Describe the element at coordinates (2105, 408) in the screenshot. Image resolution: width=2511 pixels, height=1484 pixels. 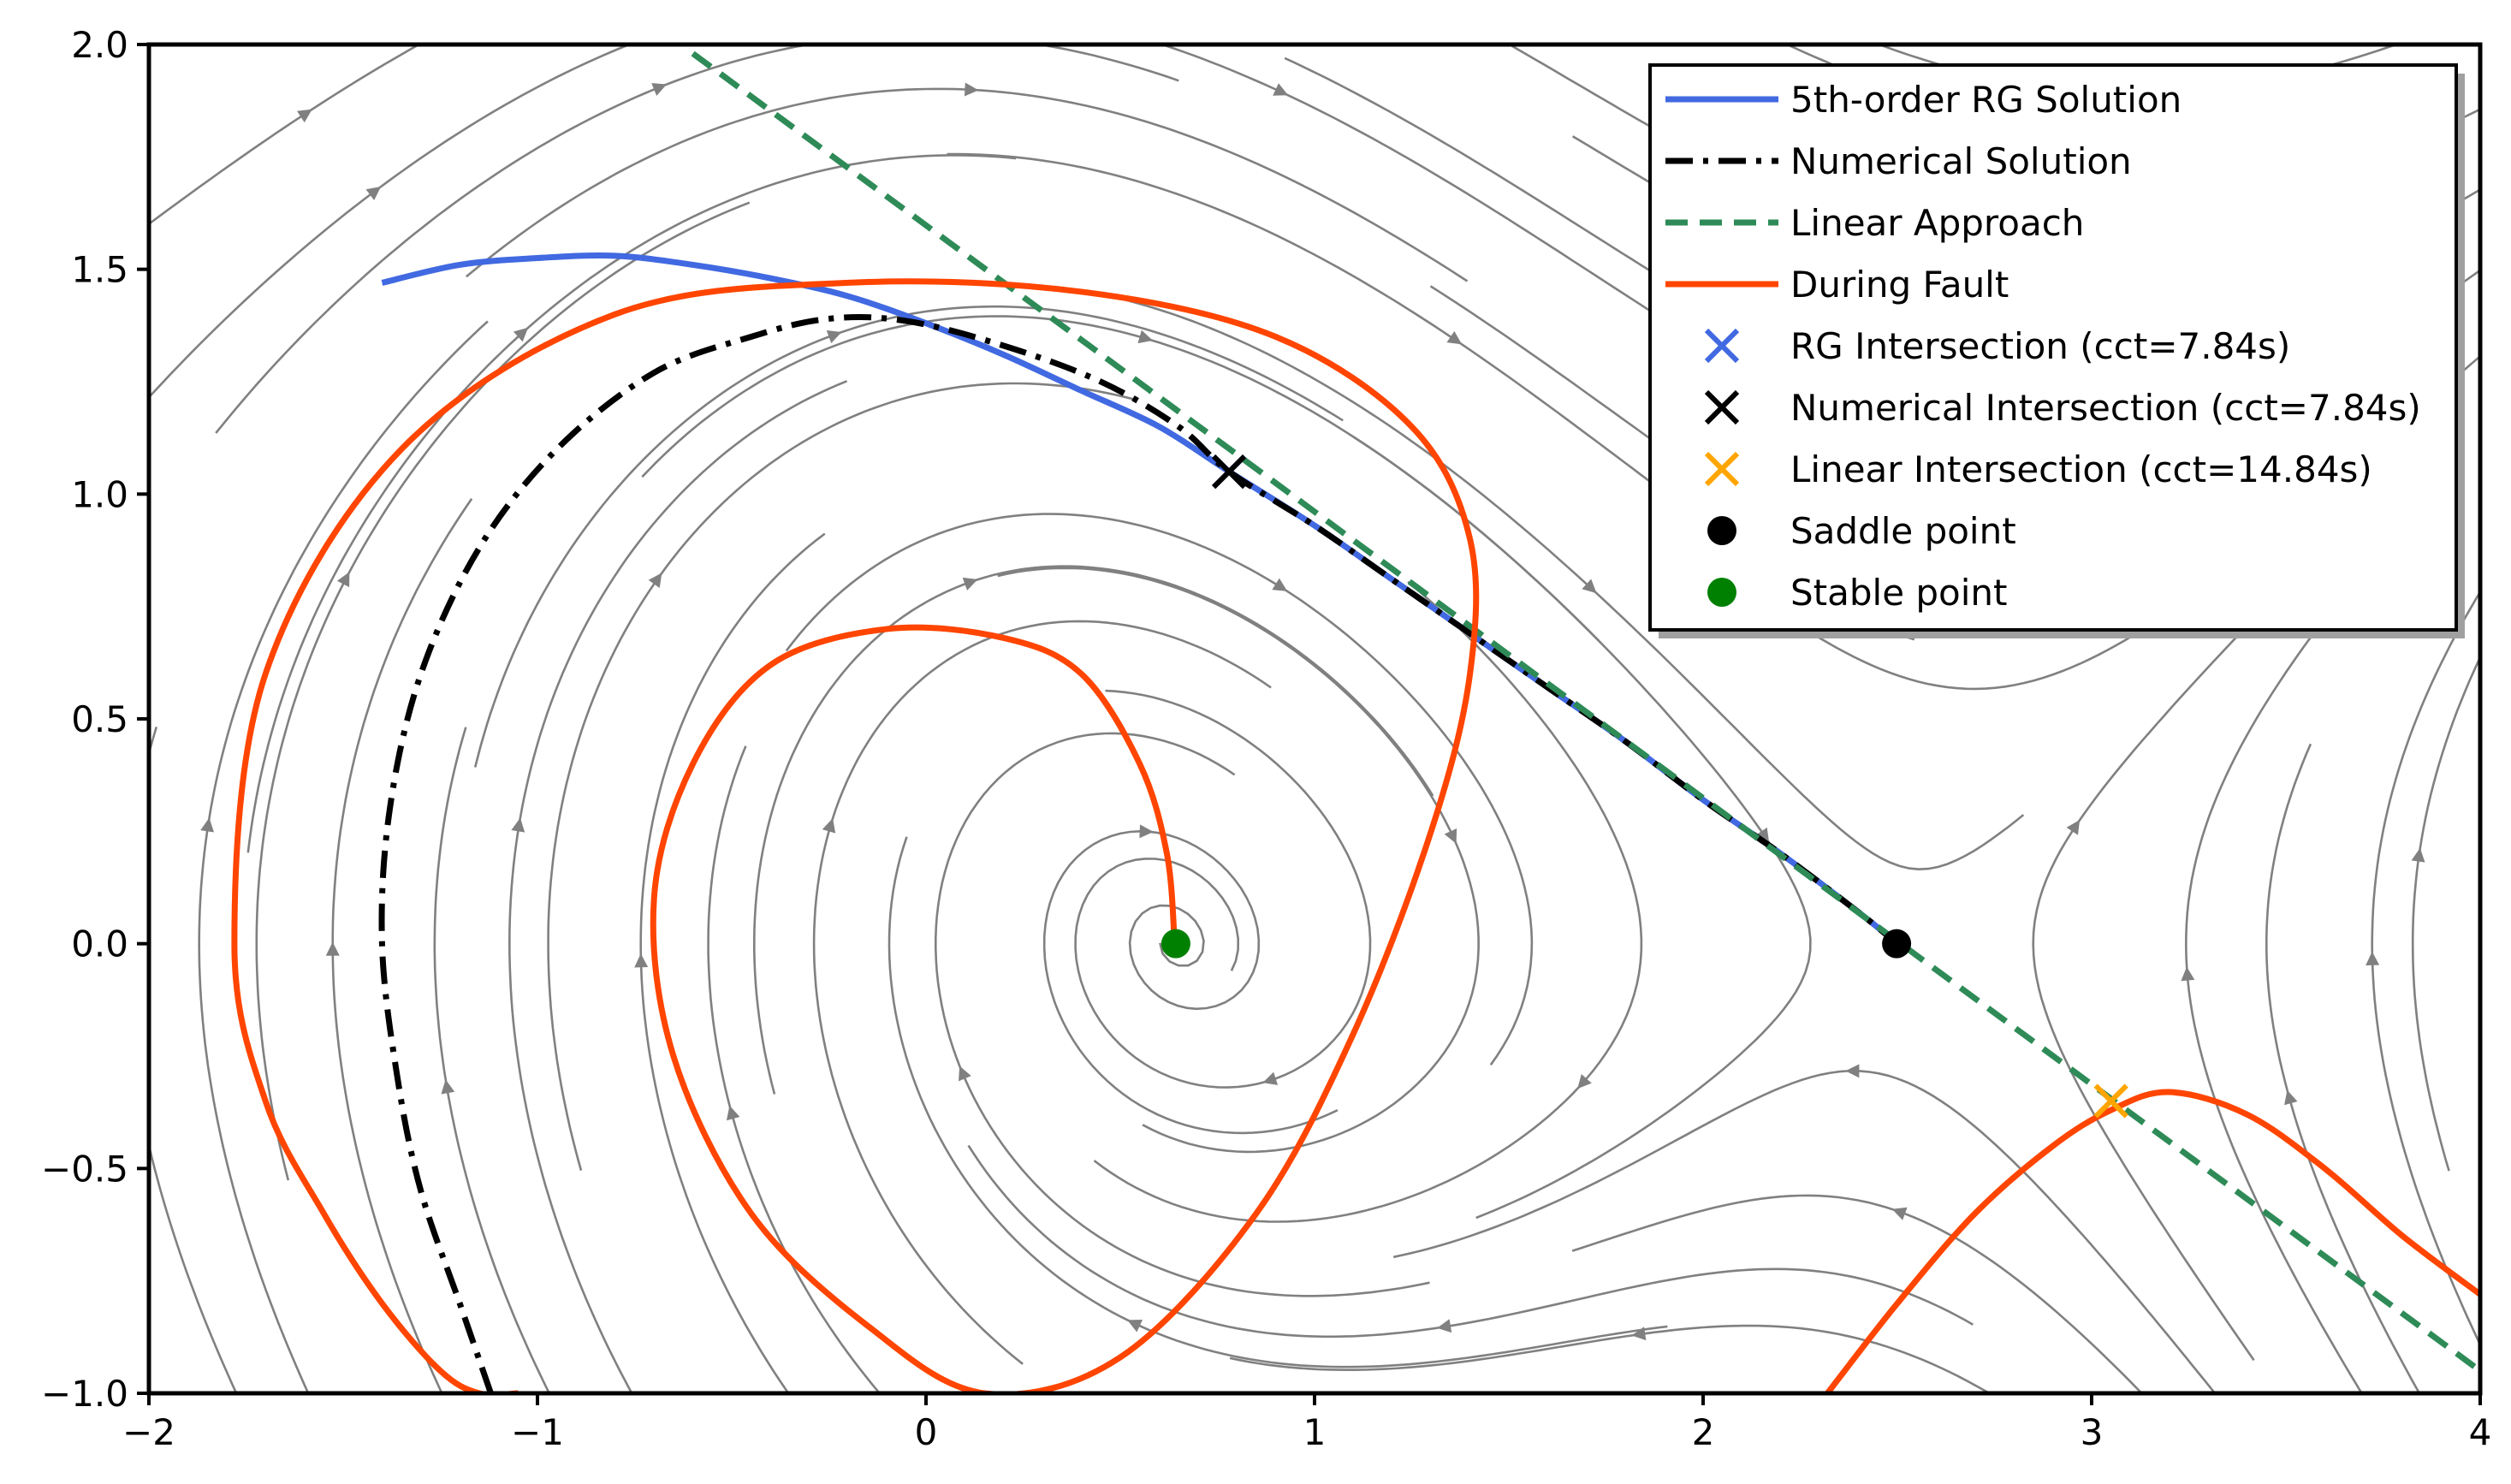
I see `legend-label-5: Numerical Intersection (cct=7.84s)` at that location.